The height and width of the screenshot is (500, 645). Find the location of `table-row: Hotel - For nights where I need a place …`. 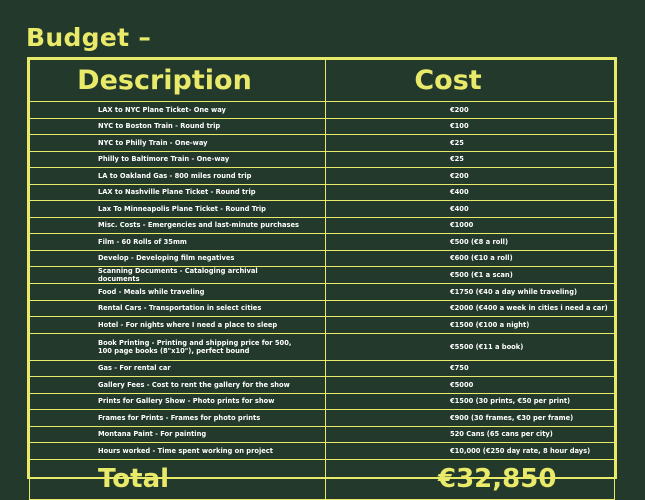

table-row: Hotel - For nights where I need a place … is located at coordinates (322, 325).